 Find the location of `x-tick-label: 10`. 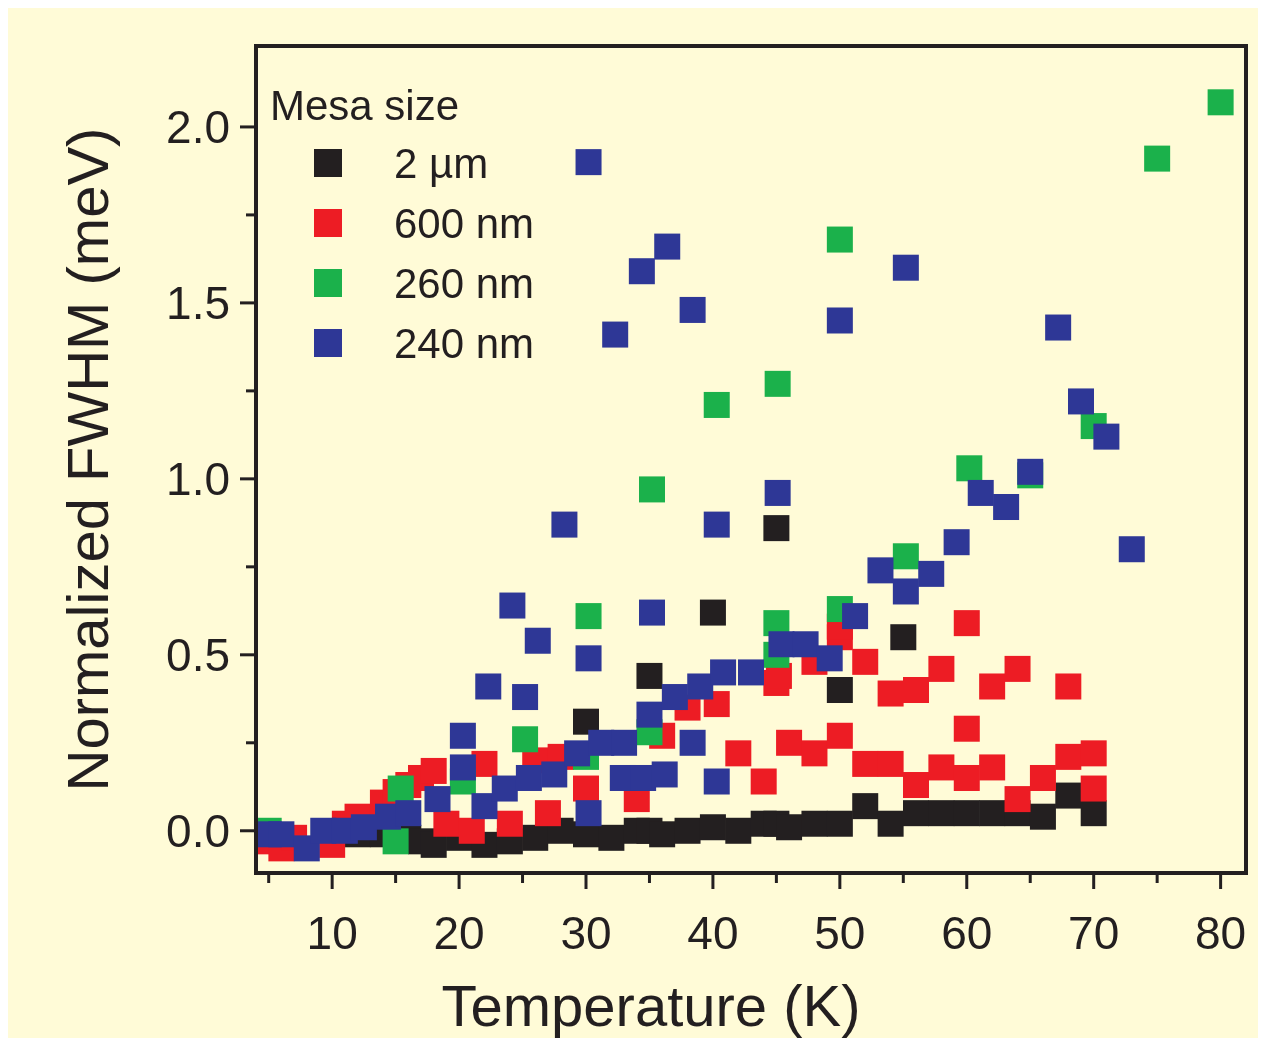

x-tick-label: 10 is located at coordinates (332, 933).